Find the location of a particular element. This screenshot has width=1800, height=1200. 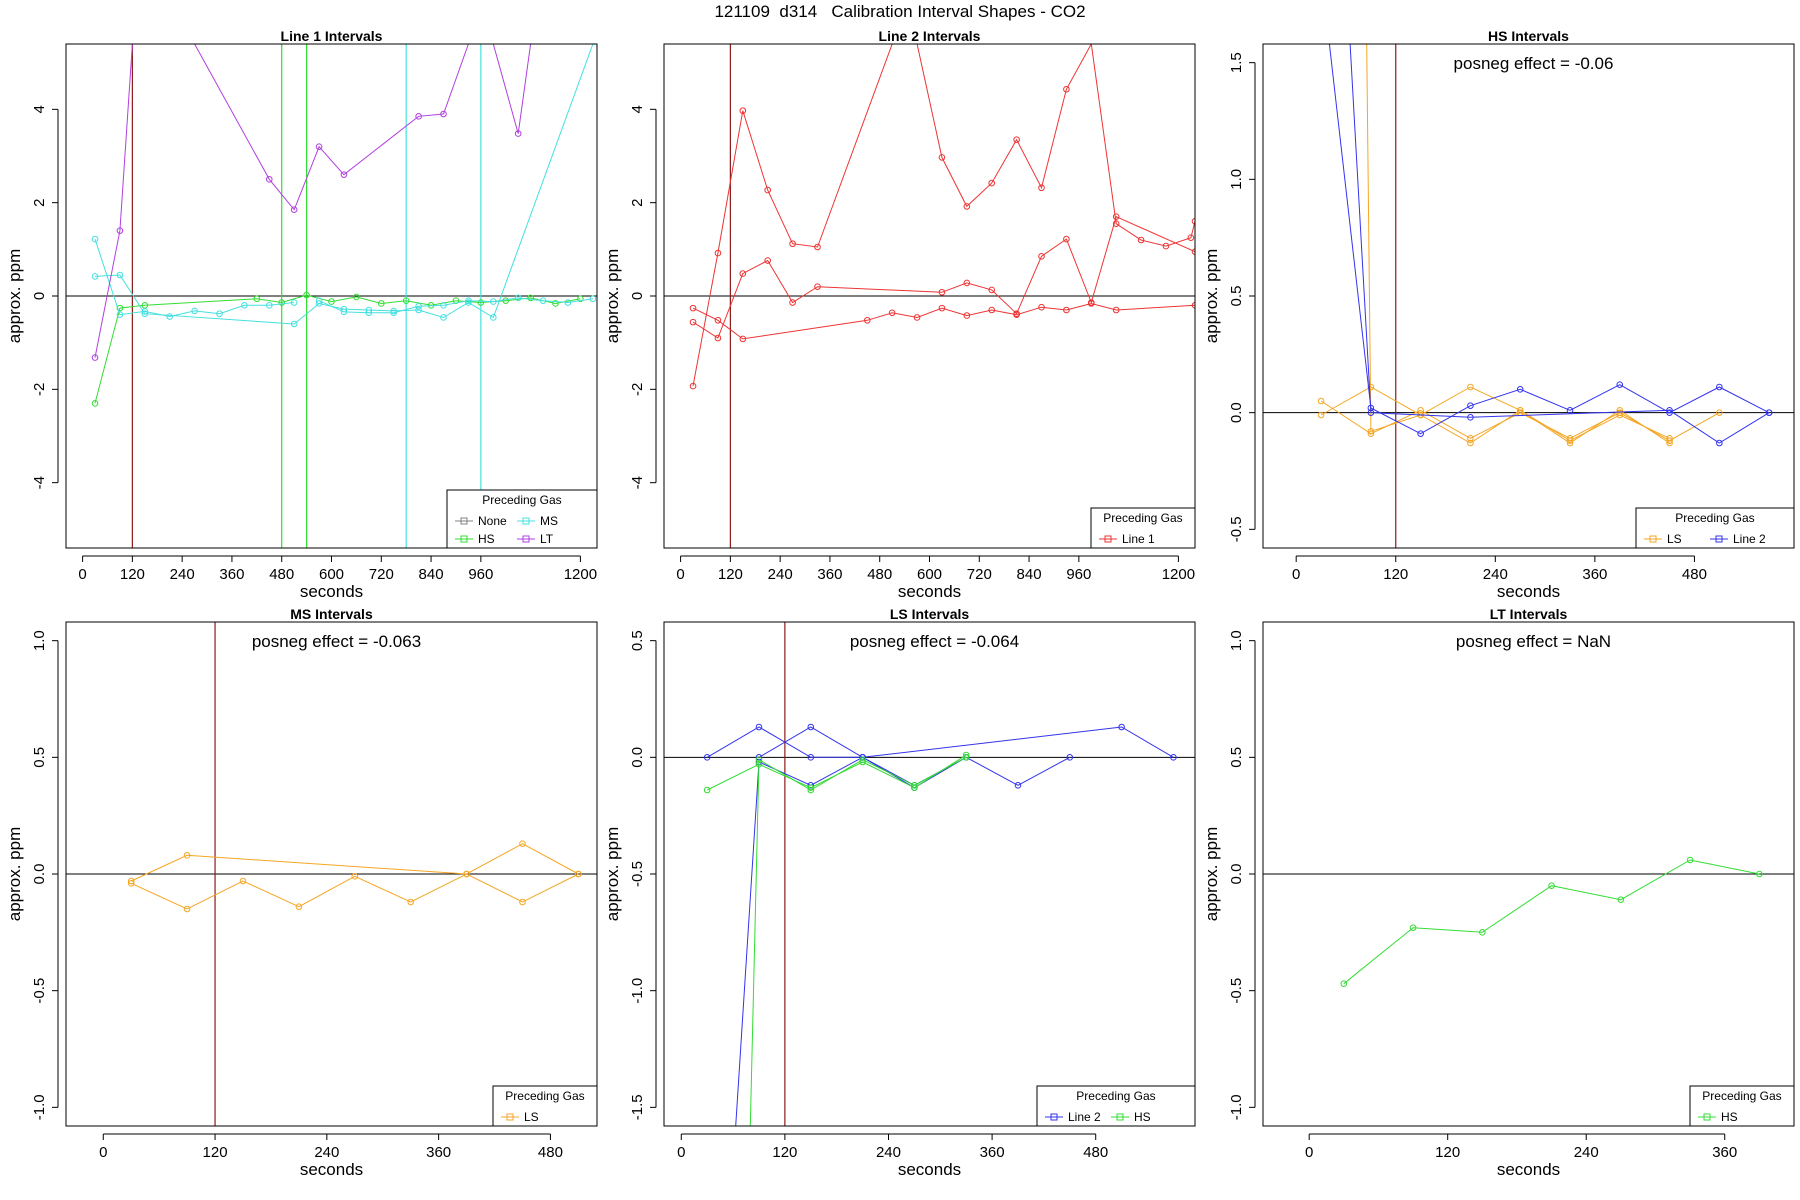

y-tick-label: 1.5 is located at coordinates (1236, 62).